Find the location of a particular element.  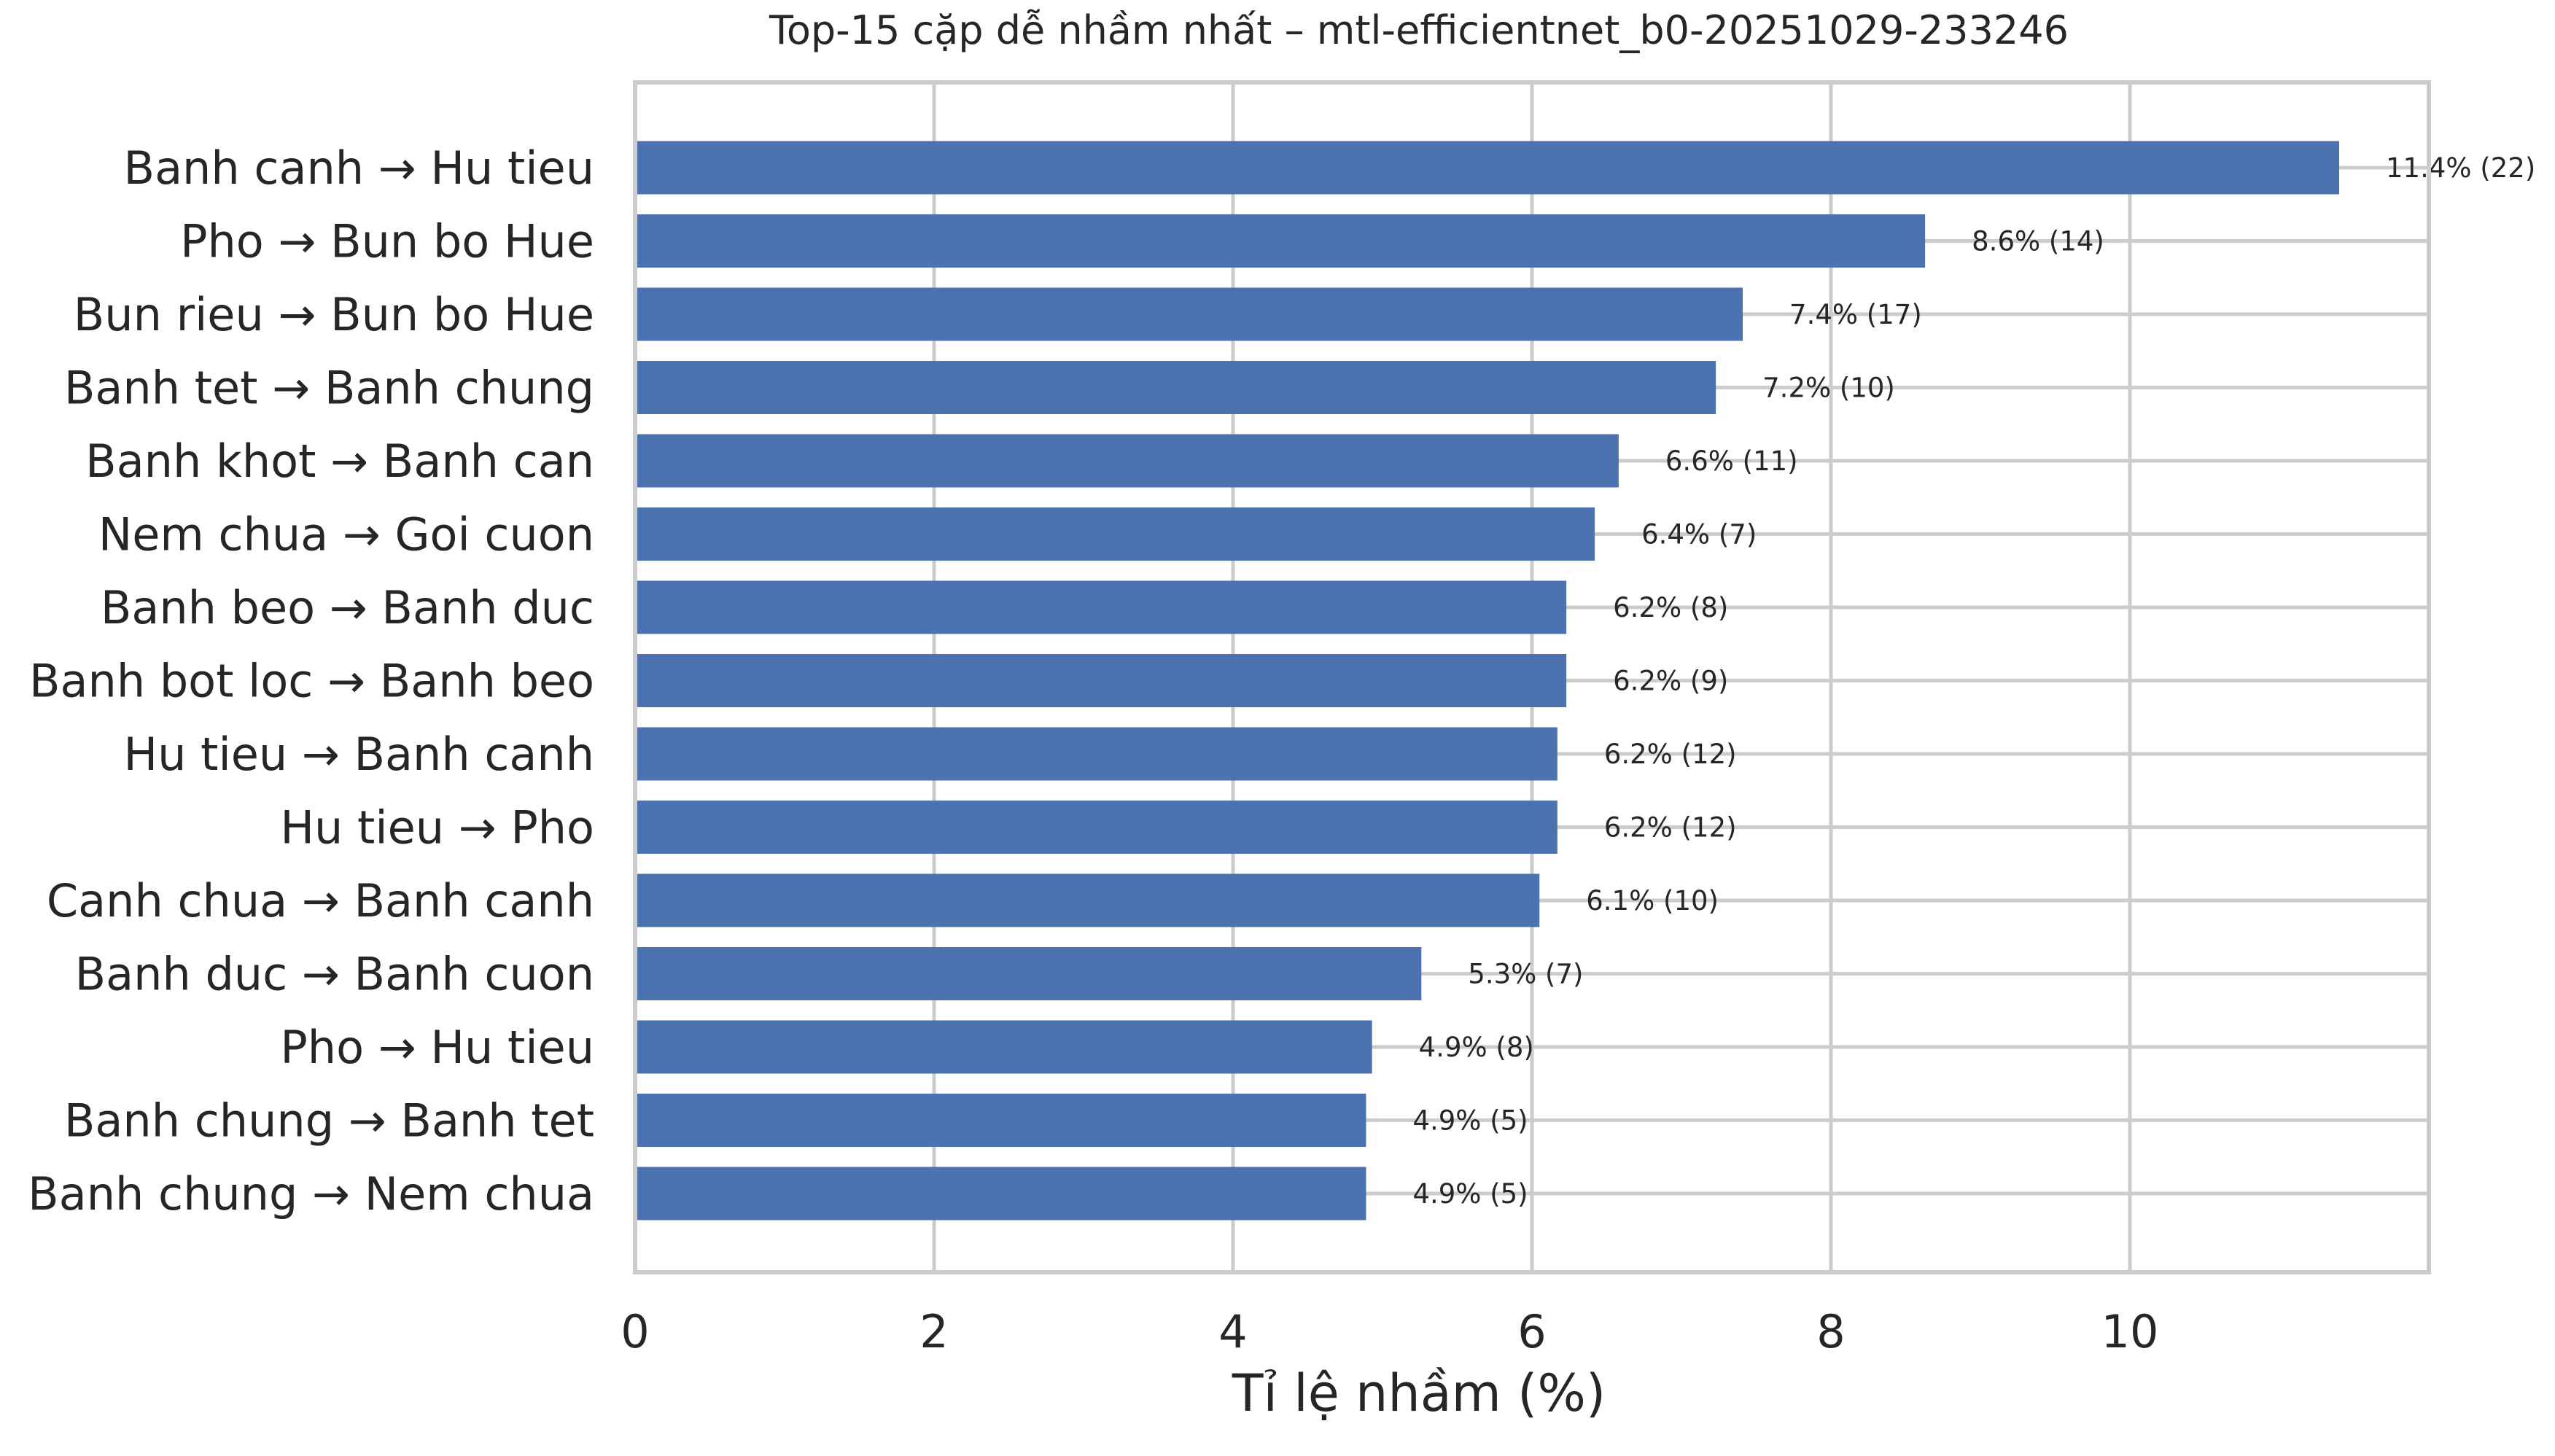

bar-data-label: 6.4% (7) is located at coordinates (1699, 534).